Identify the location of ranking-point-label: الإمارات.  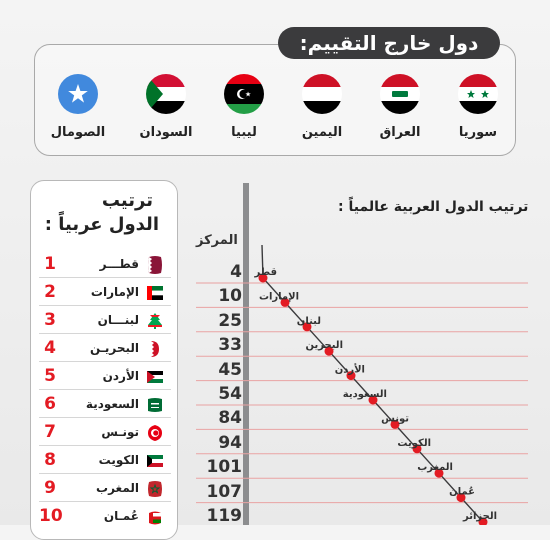
(279, 296).